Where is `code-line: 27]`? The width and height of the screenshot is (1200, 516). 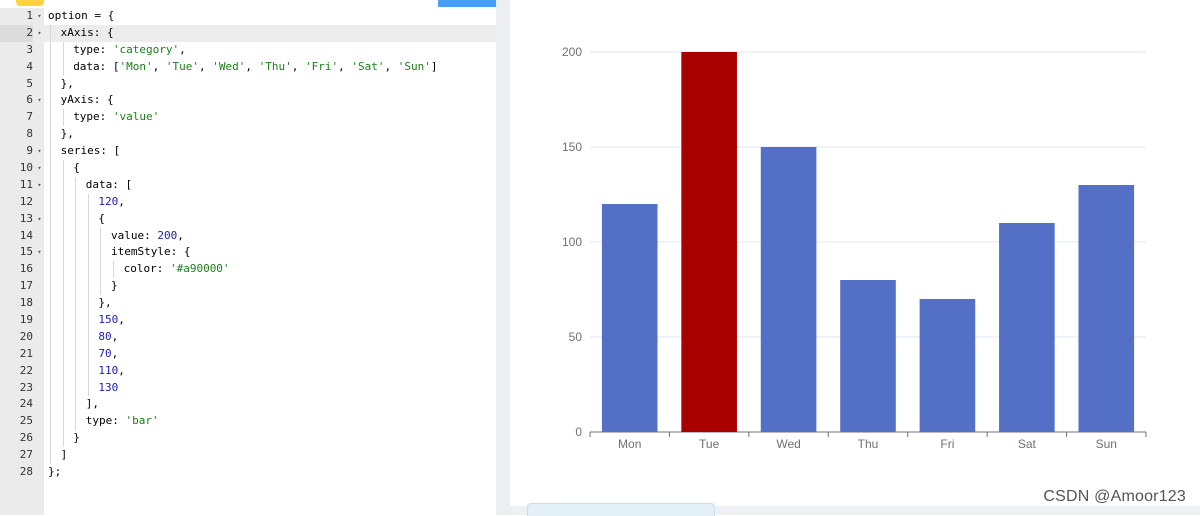 code-line: 27] is located at coordinates (248, 456).